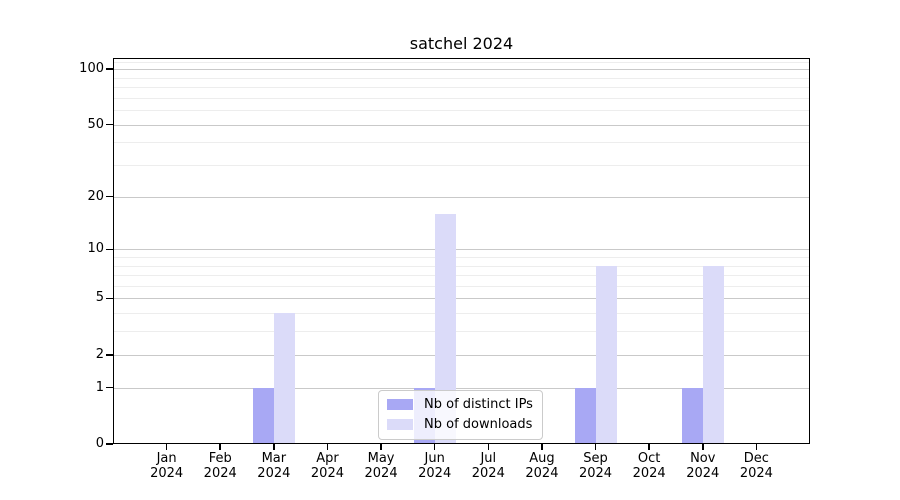  What do you see at coordinates (461, 43) in the screenshot?
I see `chart-title: satchel 2024` at bounding box center [461, 43].